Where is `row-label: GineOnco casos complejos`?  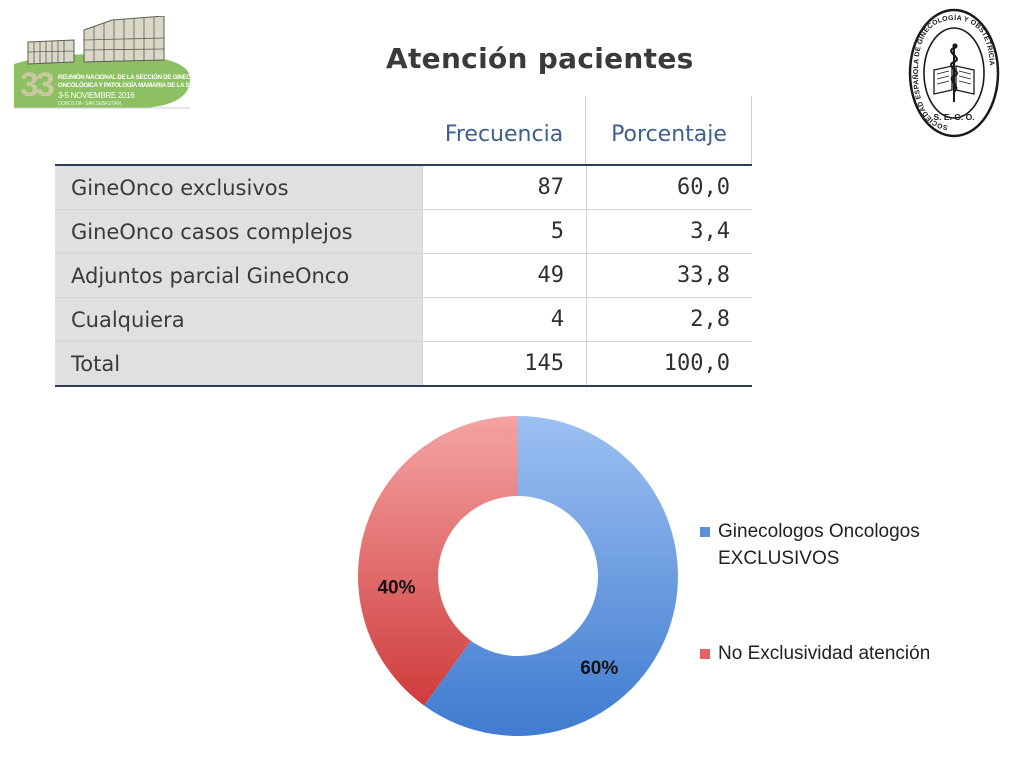 row-label: GineOnco casos complejos is located at coordinates (238, 231).